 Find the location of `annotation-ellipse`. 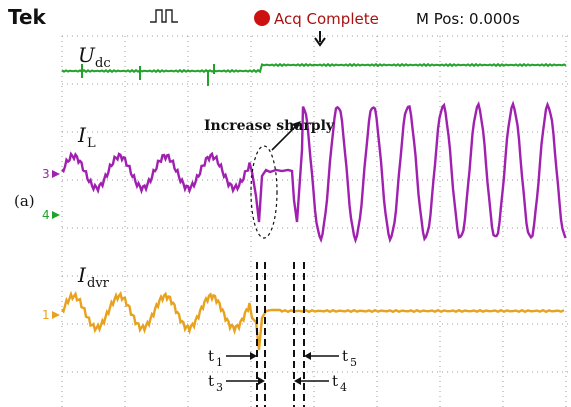

annotation-ellipse is located at coordinates (264, 192).